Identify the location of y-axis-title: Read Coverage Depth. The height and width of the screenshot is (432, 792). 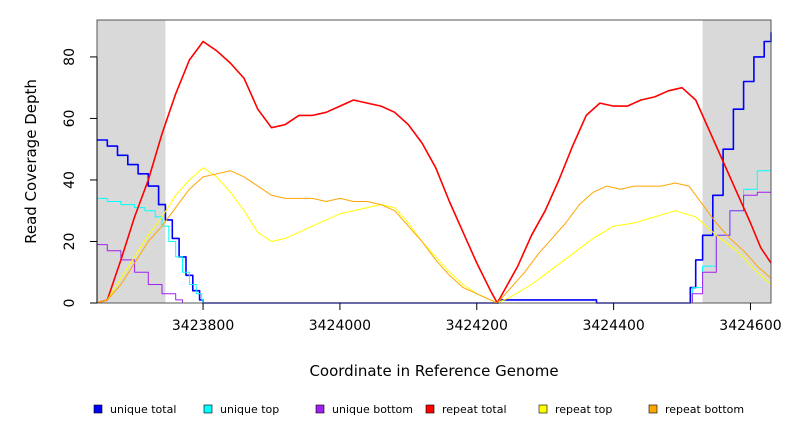
(31, 161).